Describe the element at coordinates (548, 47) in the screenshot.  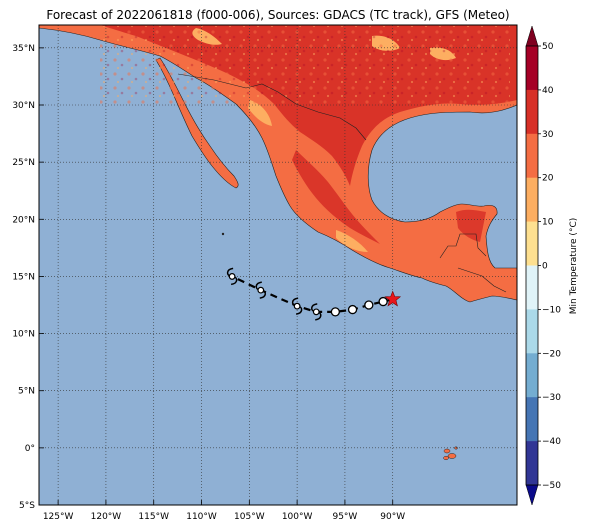
I see `colorbar-tick-label: 50` at that location.